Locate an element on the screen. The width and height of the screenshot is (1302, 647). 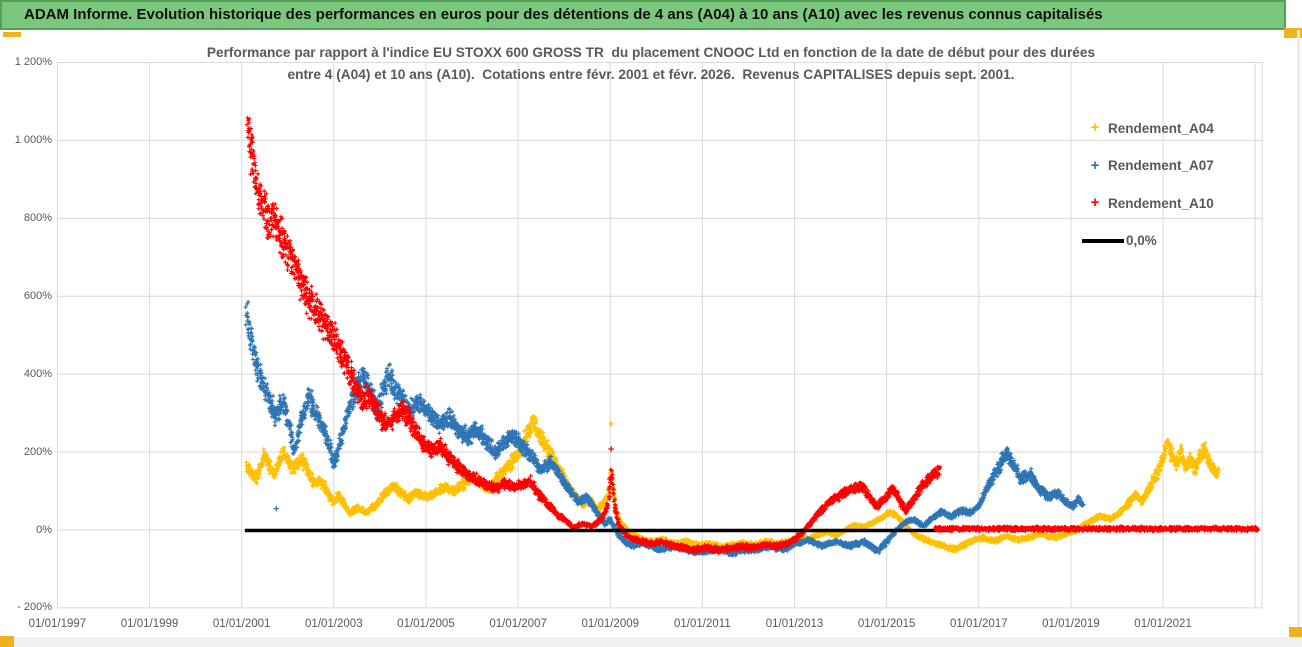
y-tick-label: 1 000% is located at coordinates (33, 139).